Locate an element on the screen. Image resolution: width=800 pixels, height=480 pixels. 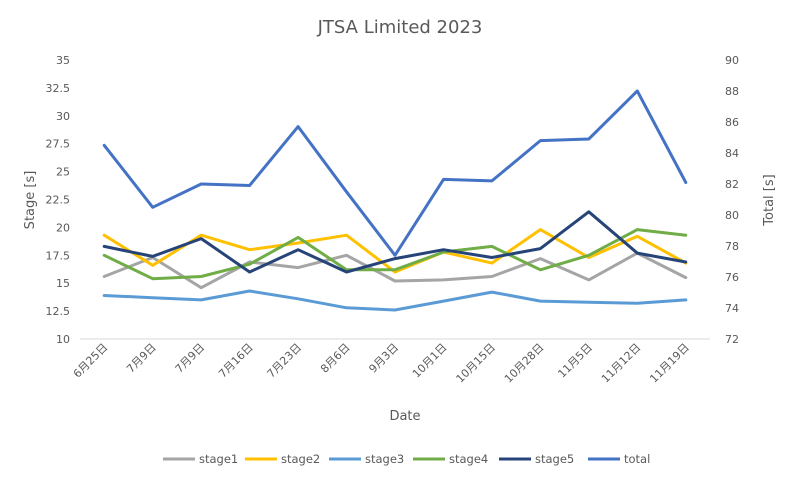
left-tick-label: 15 is located at coordinates (63, 283).